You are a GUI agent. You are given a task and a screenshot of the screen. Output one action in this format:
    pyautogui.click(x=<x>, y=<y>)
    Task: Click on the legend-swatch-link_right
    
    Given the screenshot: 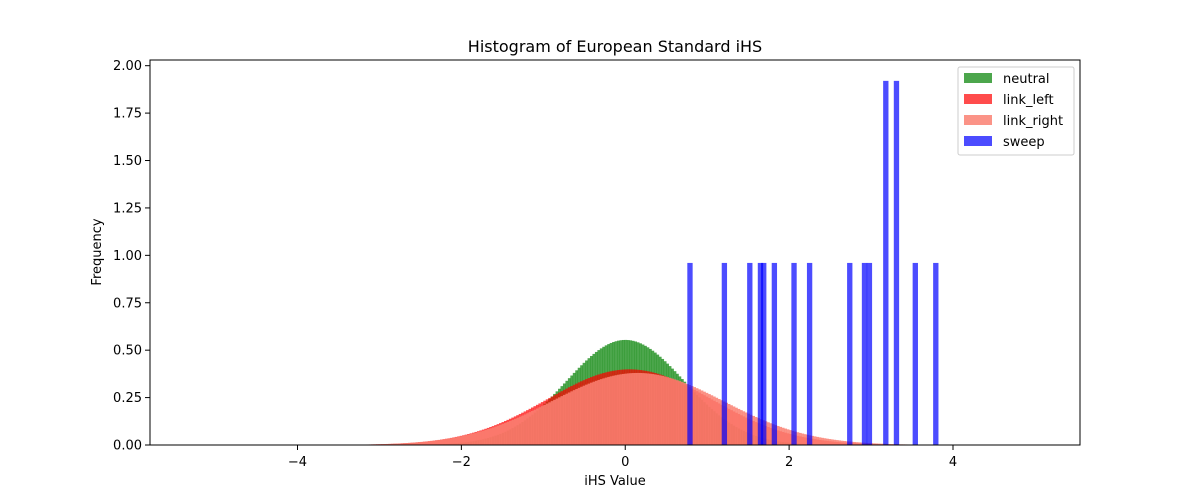 What is the action you would take?
    pyautogui.click(x=978, y=120)
    